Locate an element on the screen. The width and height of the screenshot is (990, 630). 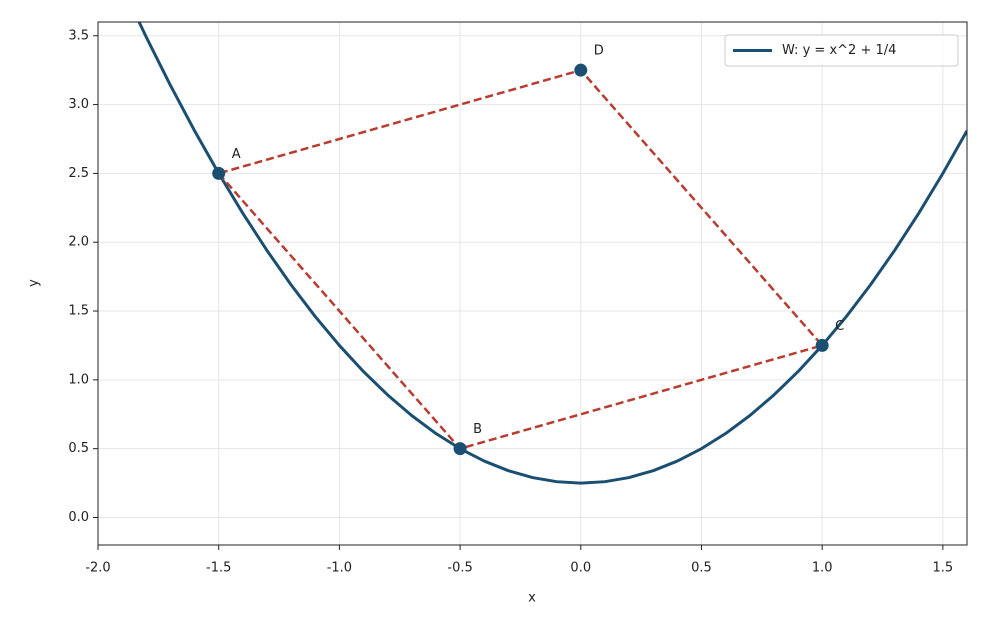
y-tick-label: 2.0 is located at coordinates (78, 242).